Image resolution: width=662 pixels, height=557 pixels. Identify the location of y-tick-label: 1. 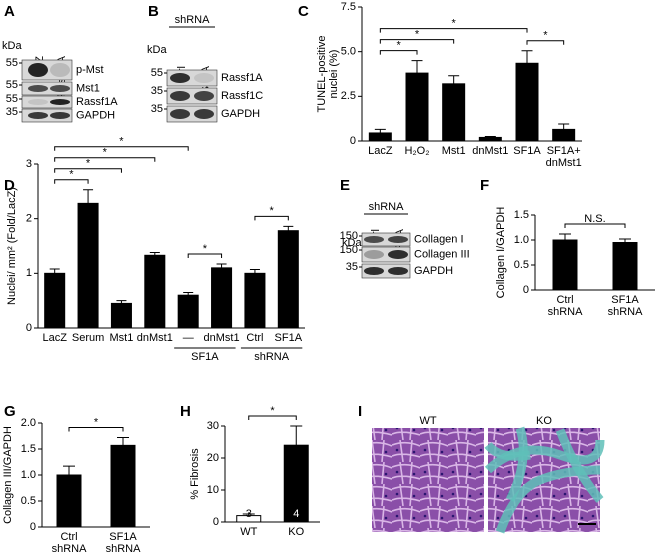
(29, 273).